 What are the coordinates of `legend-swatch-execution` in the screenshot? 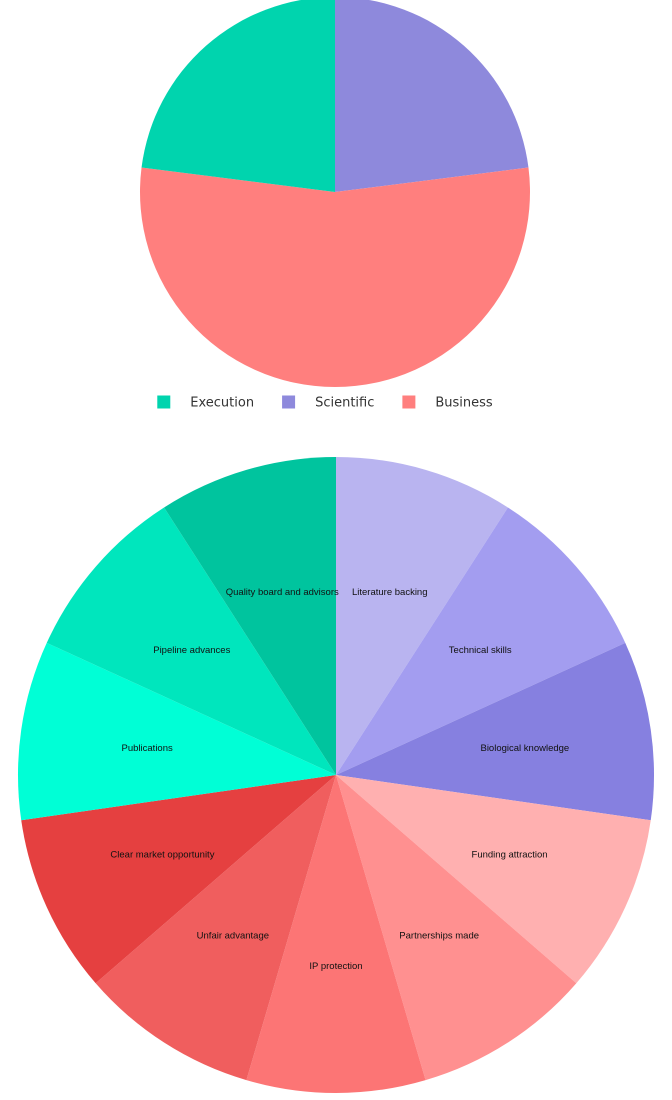 It's located at (164, 402).